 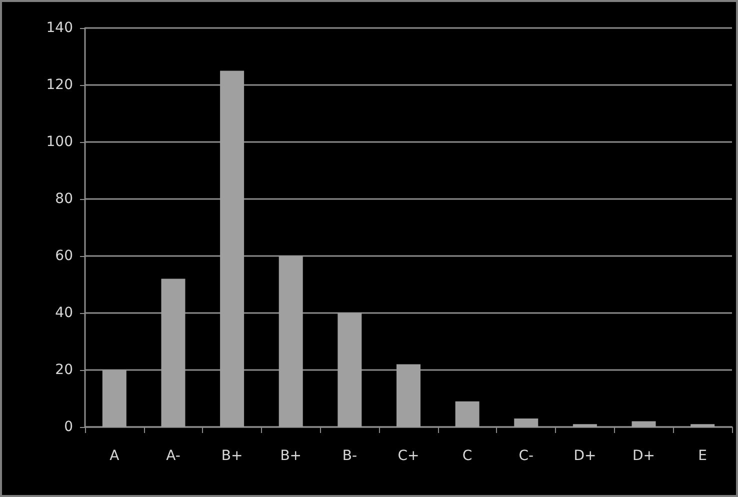 I want to click on y-tick-label: 100, so click(x=59, y=142).